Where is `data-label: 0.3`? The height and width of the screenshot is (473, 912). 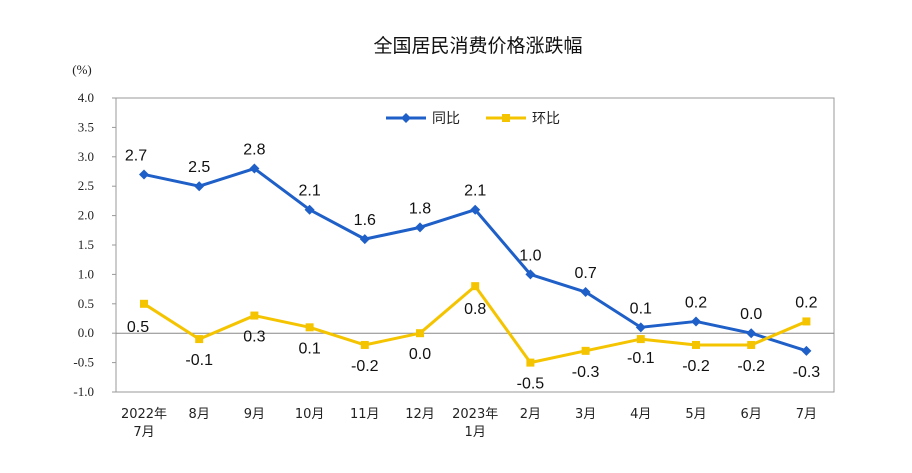 data-label: 0.3 is located at coordinates (254, 337).